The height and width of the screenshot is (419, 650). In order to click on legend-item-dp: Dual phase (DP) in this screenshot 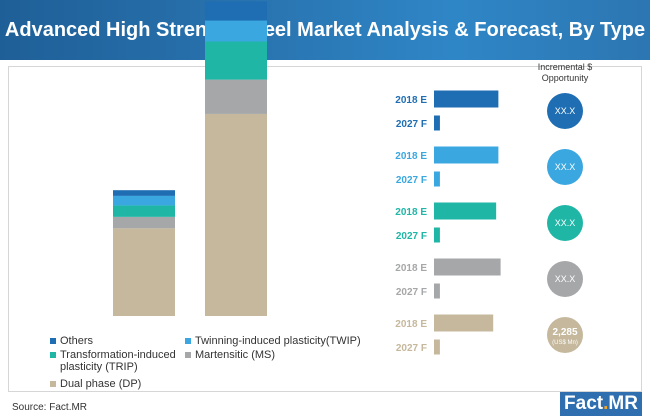, I will do `click(115, 384)`.